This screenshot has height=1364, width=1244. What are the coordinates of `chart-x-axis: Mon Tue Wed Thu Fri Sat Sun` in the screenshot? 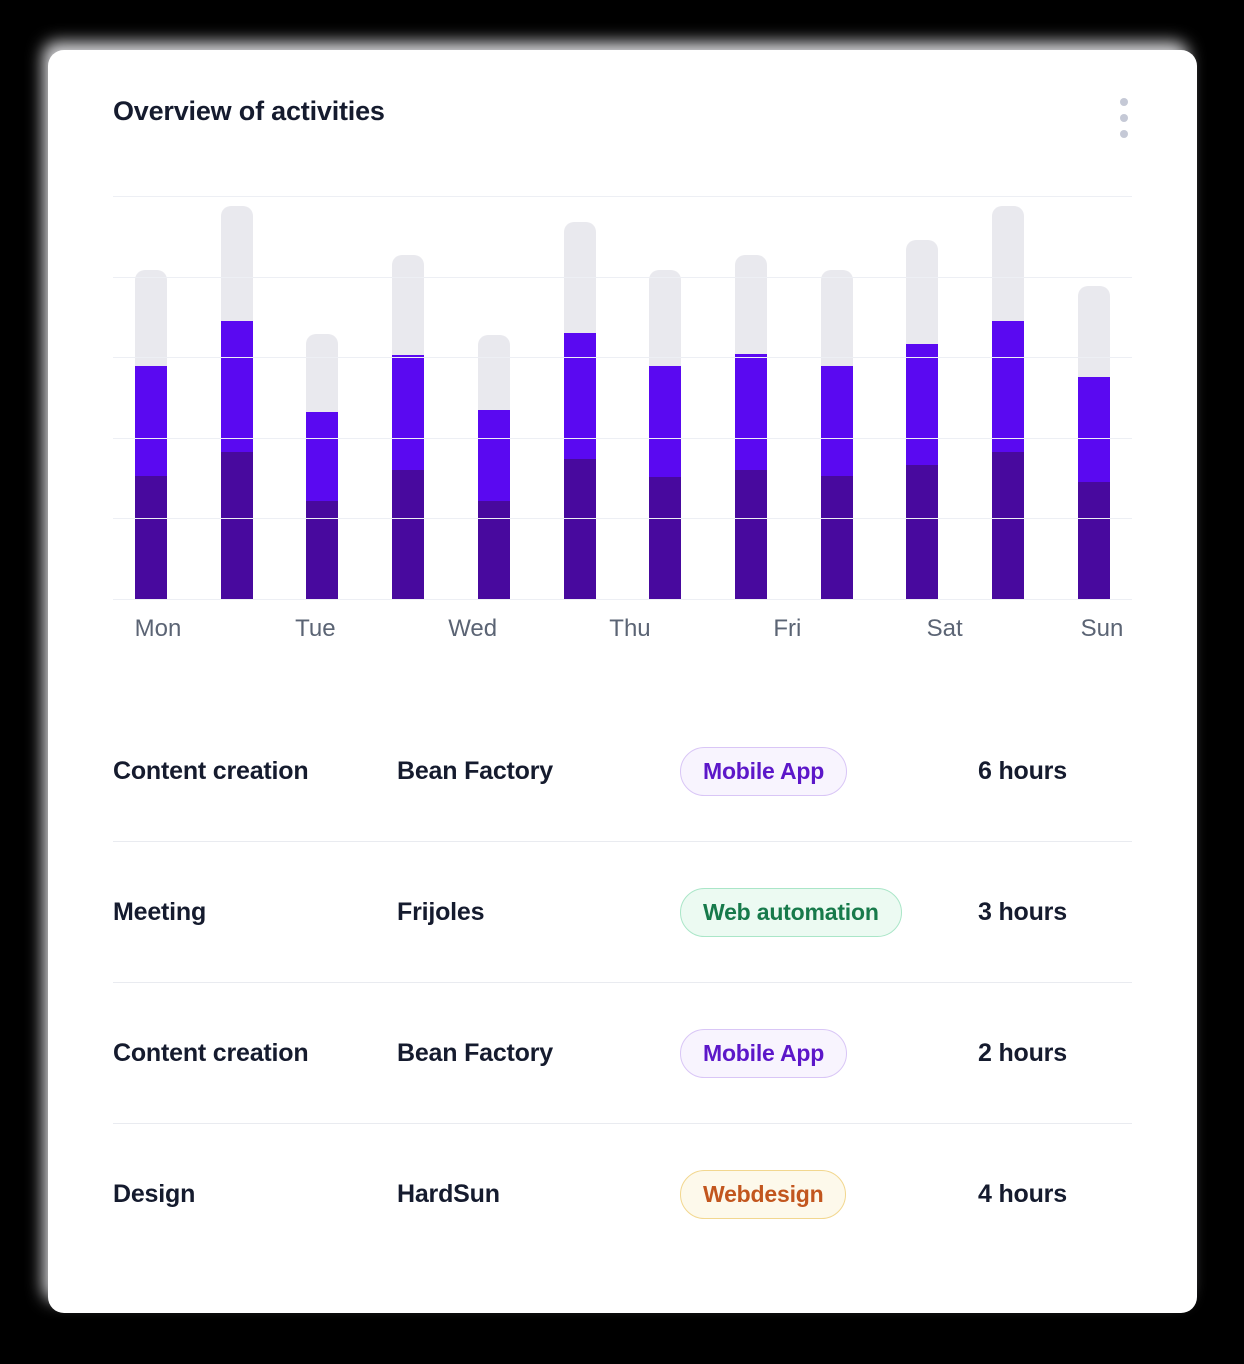 It's located at (622, 629).